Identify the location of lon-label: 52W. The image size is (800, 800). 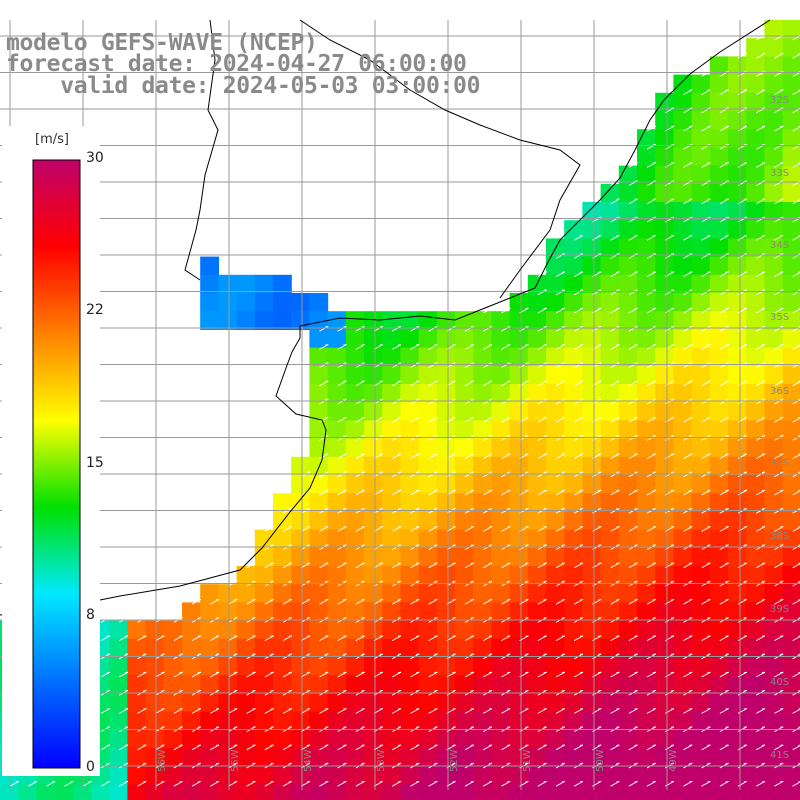
(454, 760).